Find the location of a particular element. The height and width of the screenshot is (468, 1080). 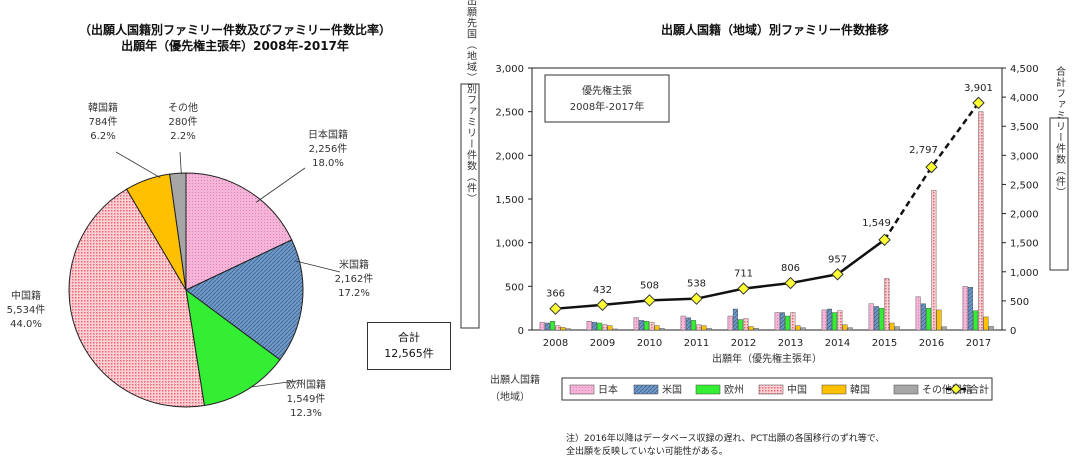

right-tick-label: 4,000 is located at coordinates (1024, 98).